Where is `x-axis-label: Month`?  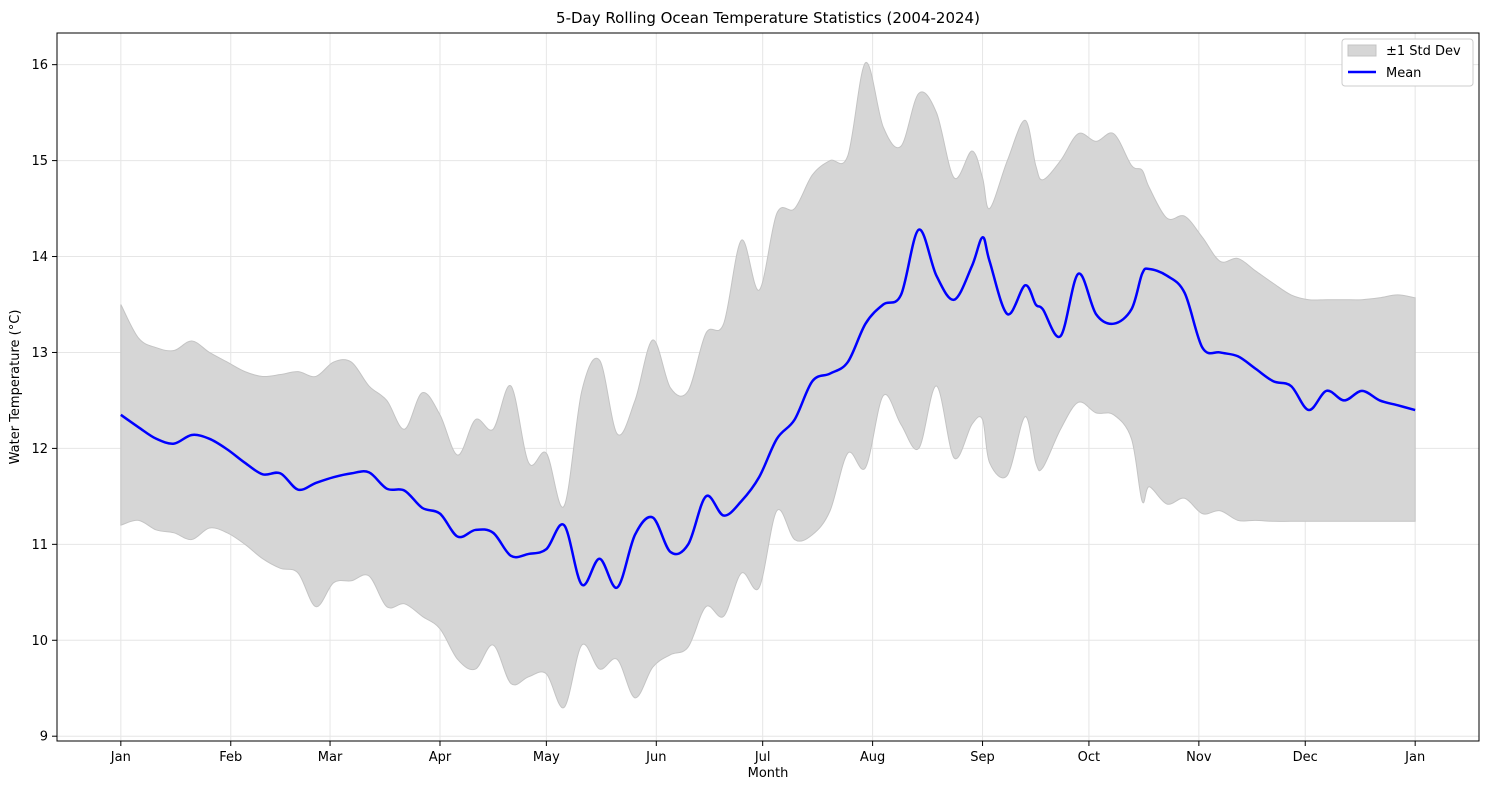
x-axis-label: Month is located at coordinates (768, 773).